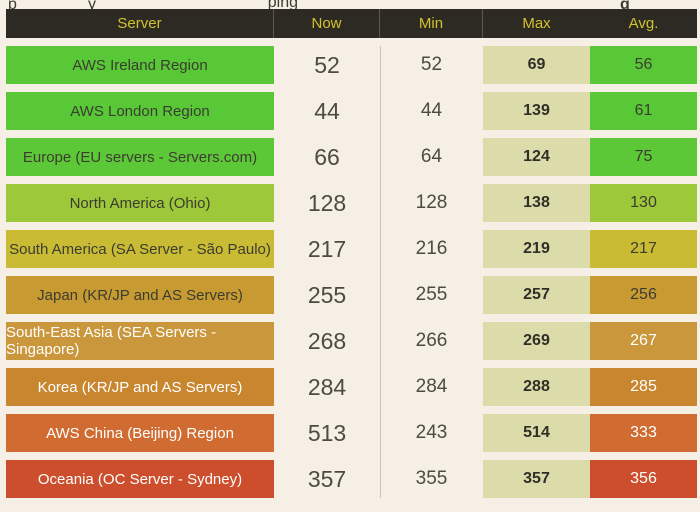 The image size is (700, 512). I want to click on server-name-cell: Europe (EU servers - Servers.com), so click(140, 157).